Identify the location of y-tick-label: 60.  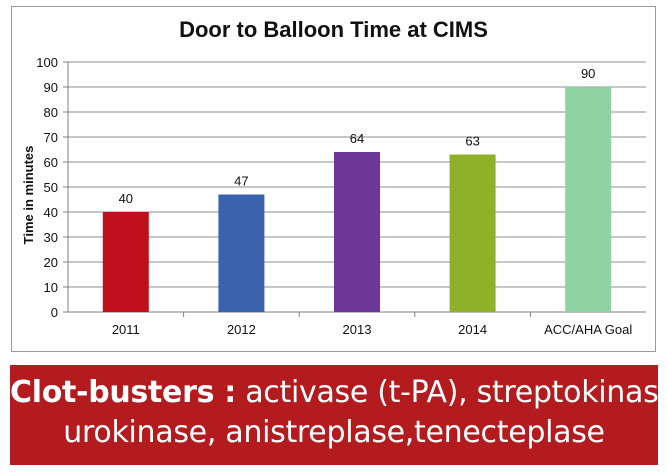
(51, 162).